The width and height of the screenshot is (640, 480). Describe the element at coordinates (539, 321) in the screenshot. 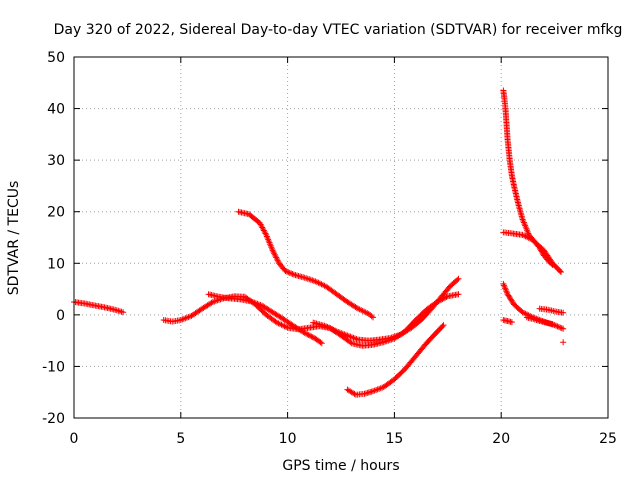

I see `series-arc-k` at that location.